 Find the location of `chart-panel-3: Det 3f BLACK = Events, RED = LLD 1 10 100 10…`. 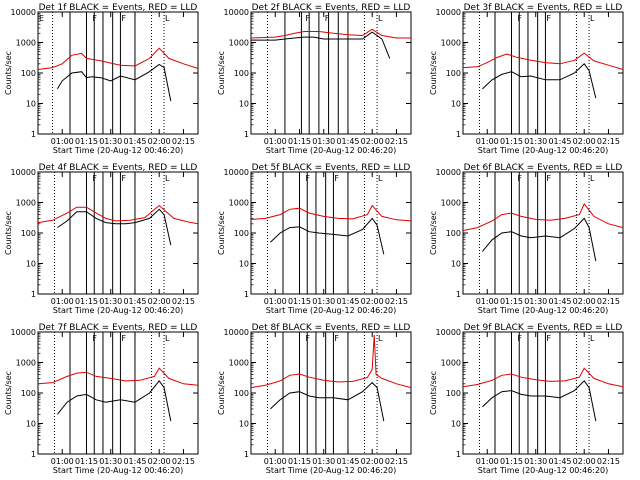

chart-panel-3: Det 3f BLACK = Events, RED = LLD 1 10 100 10… is located at coordinates (526, 79).